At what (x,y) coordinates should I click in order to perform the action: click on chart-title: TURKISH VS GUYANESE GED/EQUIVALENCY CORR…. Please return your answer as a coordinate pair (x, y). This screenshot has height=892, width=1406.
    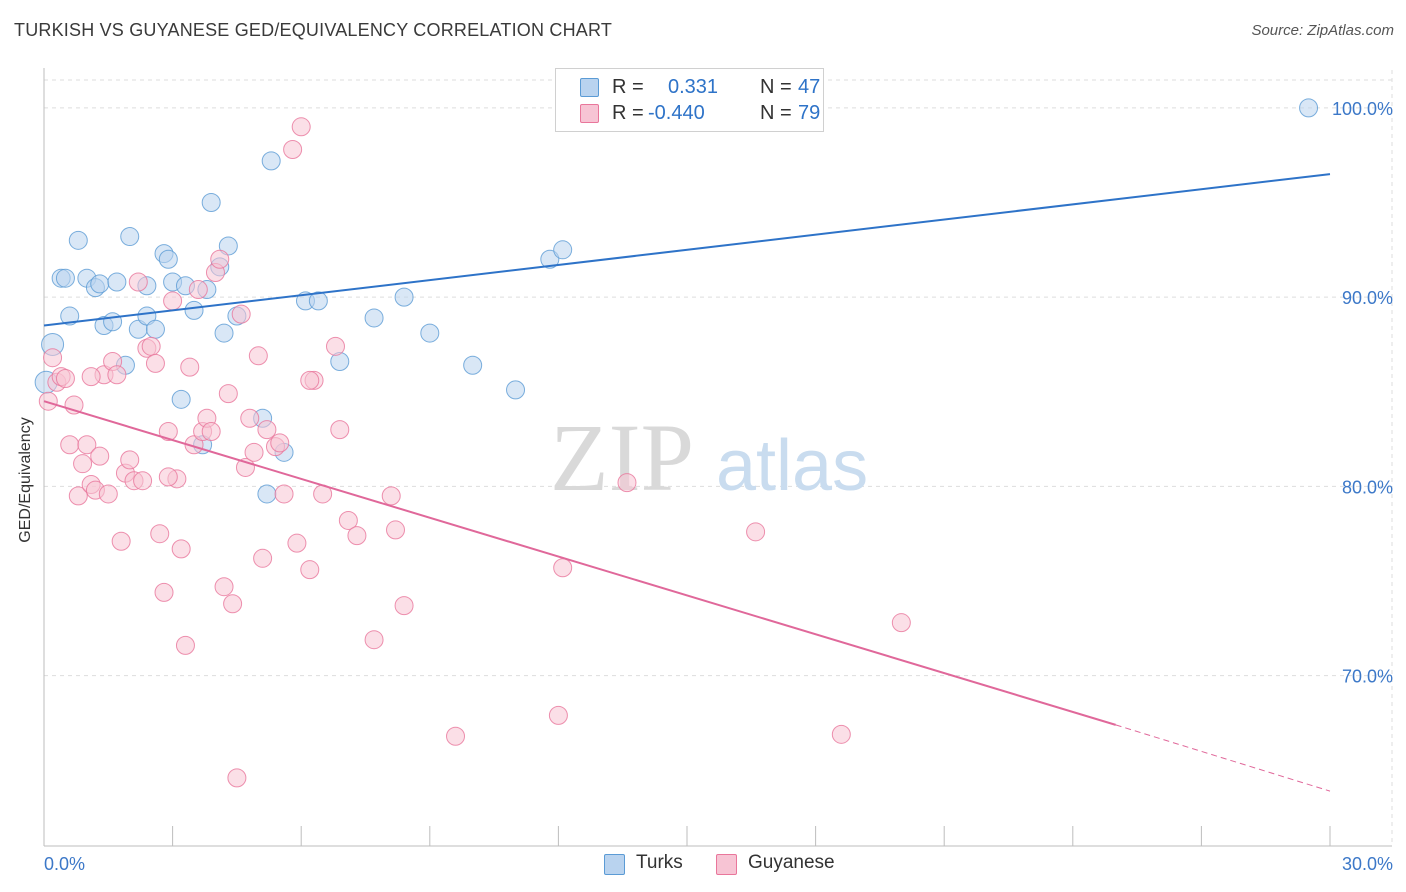
    Looking at the image, I should click on (313, 30).